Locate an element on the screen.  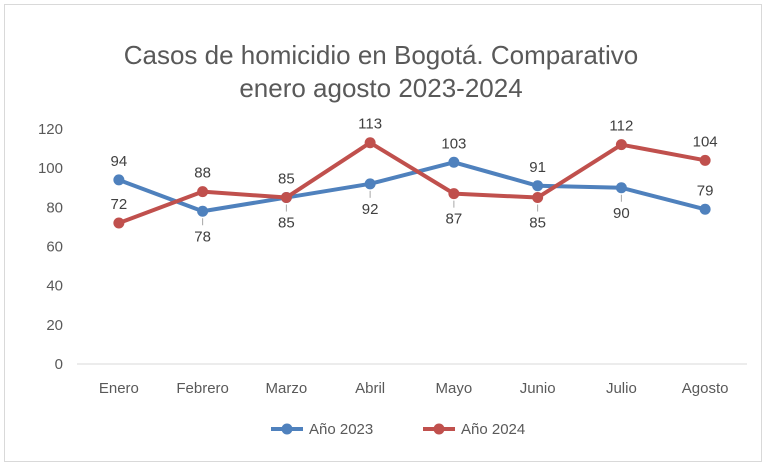
data-label: 88 is located at coordinates (202, 173).